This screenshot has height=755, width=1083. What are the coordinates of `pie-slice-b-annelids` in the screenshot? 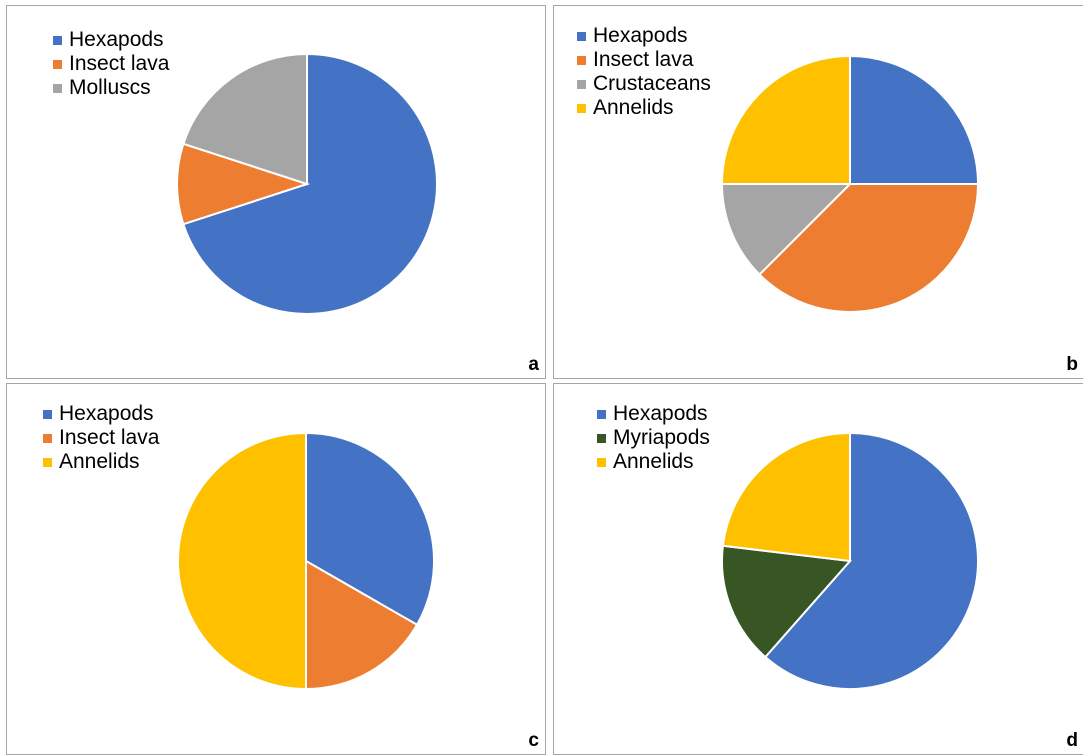 It's located at (785, 119).